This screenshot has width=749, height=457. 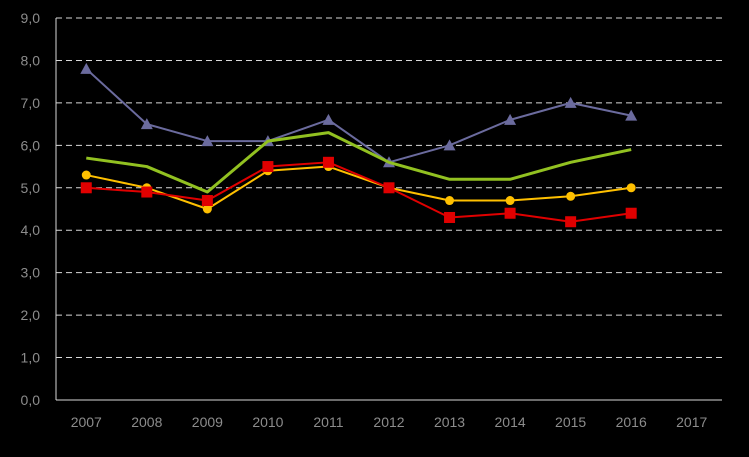 What do you see at coordinates (31, 400) in the screenshot?
I see `y-tick-label: 0,0` at bounding box center [31, 400].